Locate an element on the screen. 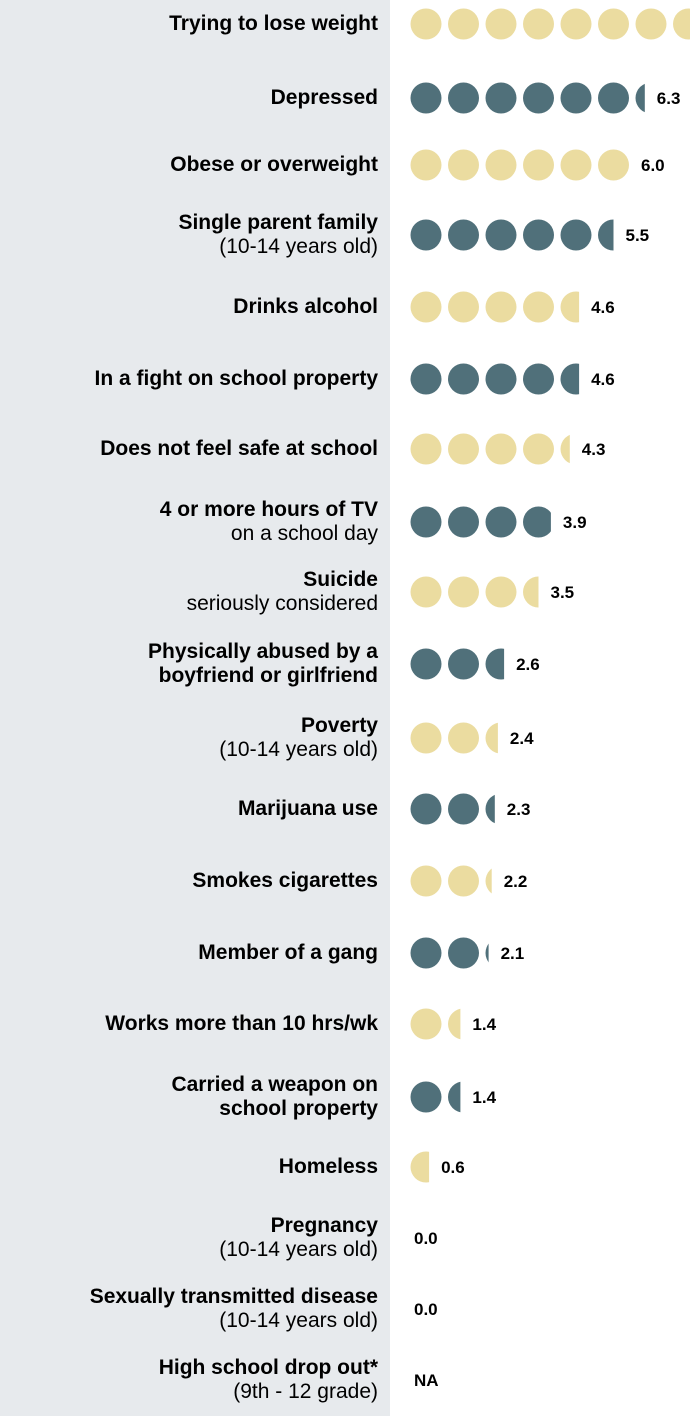 The height and width of the screenshot is (1416, 690). value-label: 6.3 is located at coordinates (669, 98).